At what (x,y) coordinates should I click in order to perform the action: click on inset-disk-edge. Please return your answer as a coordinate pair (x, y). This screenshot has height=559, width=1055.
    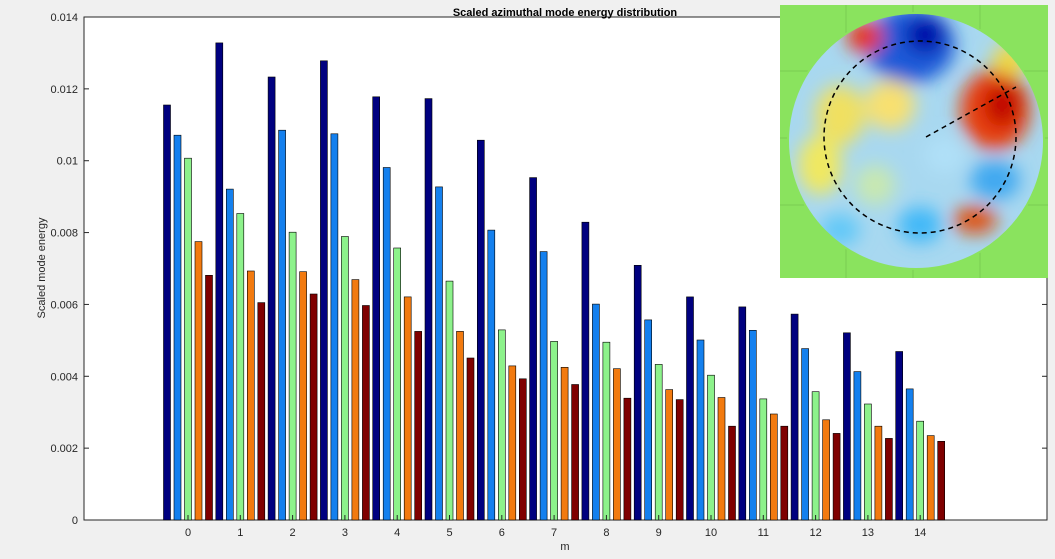
    Looking at the image, I should click on (916, 141).